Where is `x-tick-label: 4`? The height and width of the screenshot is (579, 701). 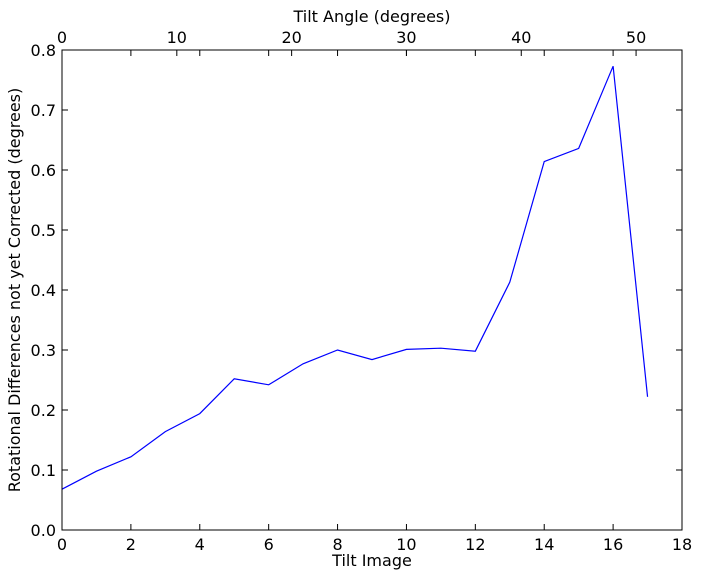
x-tick-label: 4 is located at coordinates (200, 544).